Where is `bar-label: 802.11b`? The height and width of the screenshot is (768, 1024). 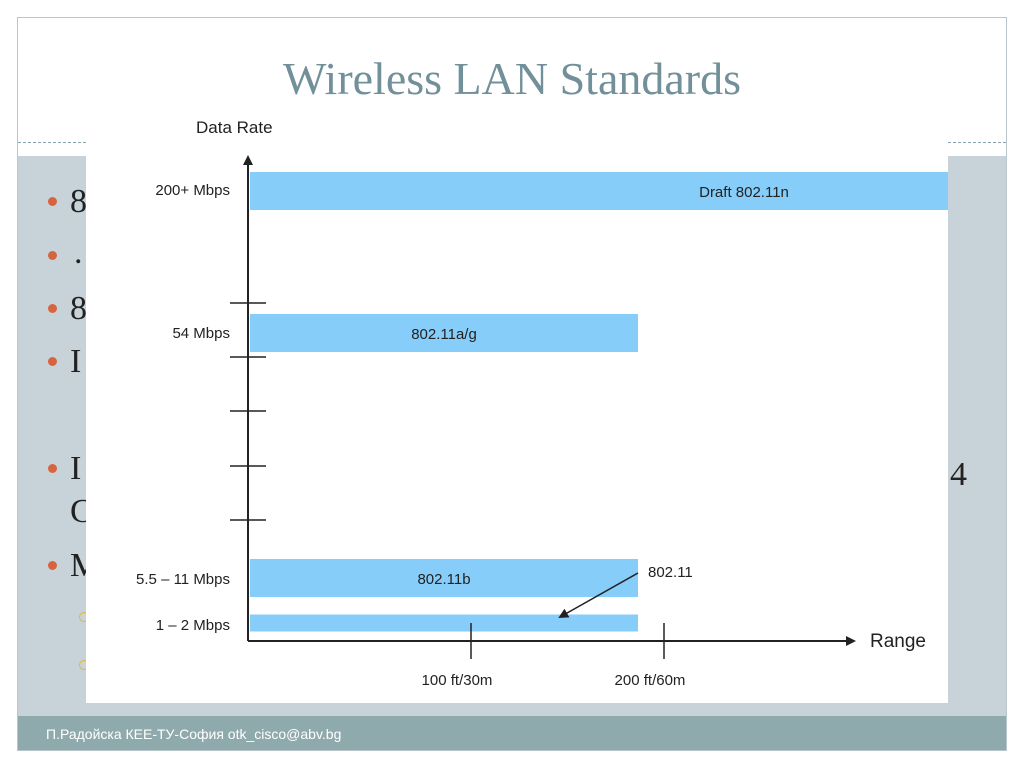
bar-label: 802.11b is located at coordinates (443, 579).